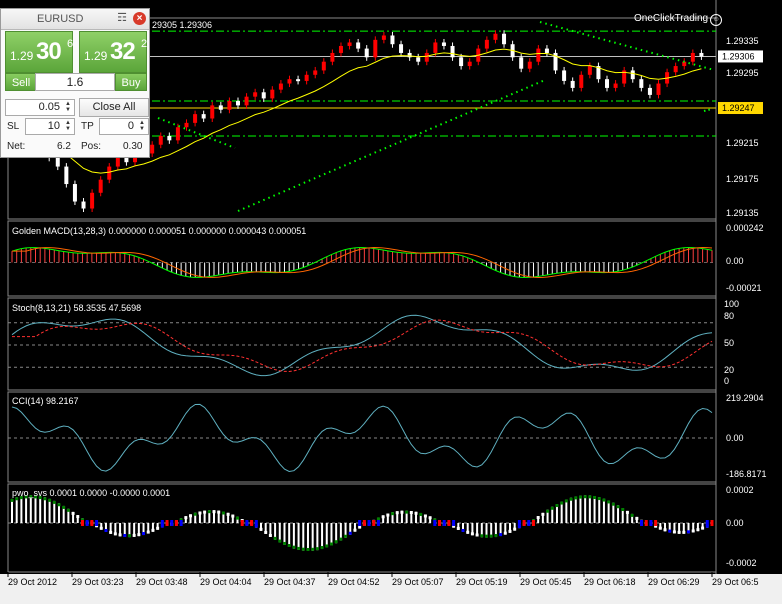 The image size is (782, 604). Describe the element at coordinates (32, 582) in the screenshot. I see `time-axis-label: 29 Oct 2012` at that location.